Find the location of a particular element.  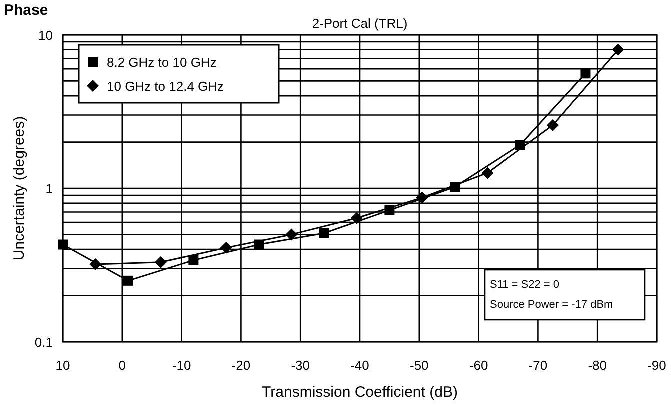

legend-label: 10 GHz to 12.4 GHz is located at coordinates (165, 86).